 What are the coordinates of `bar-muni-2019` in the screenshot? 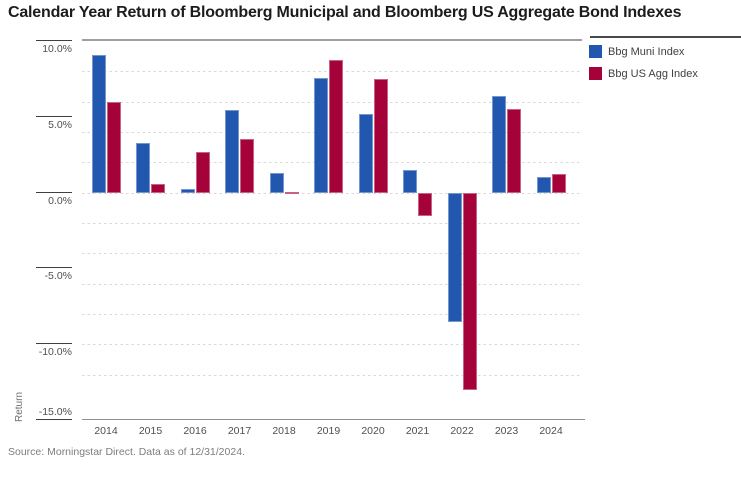 It's located at (321, 135).